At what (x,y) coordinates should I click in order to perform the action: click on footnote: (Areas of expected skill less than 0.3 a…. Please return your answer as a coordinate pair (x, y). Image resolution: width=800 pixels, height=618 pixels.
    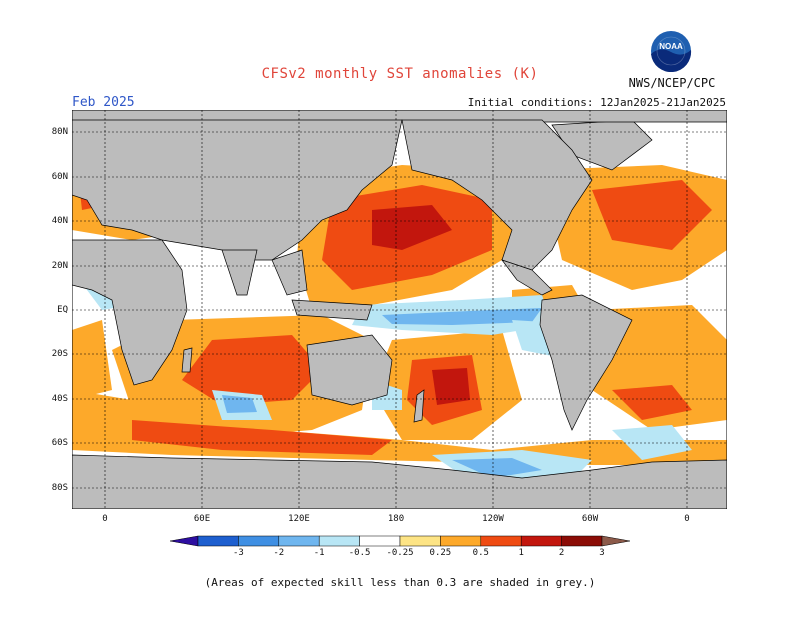
    Looking at the image, I should click on (400, 582).